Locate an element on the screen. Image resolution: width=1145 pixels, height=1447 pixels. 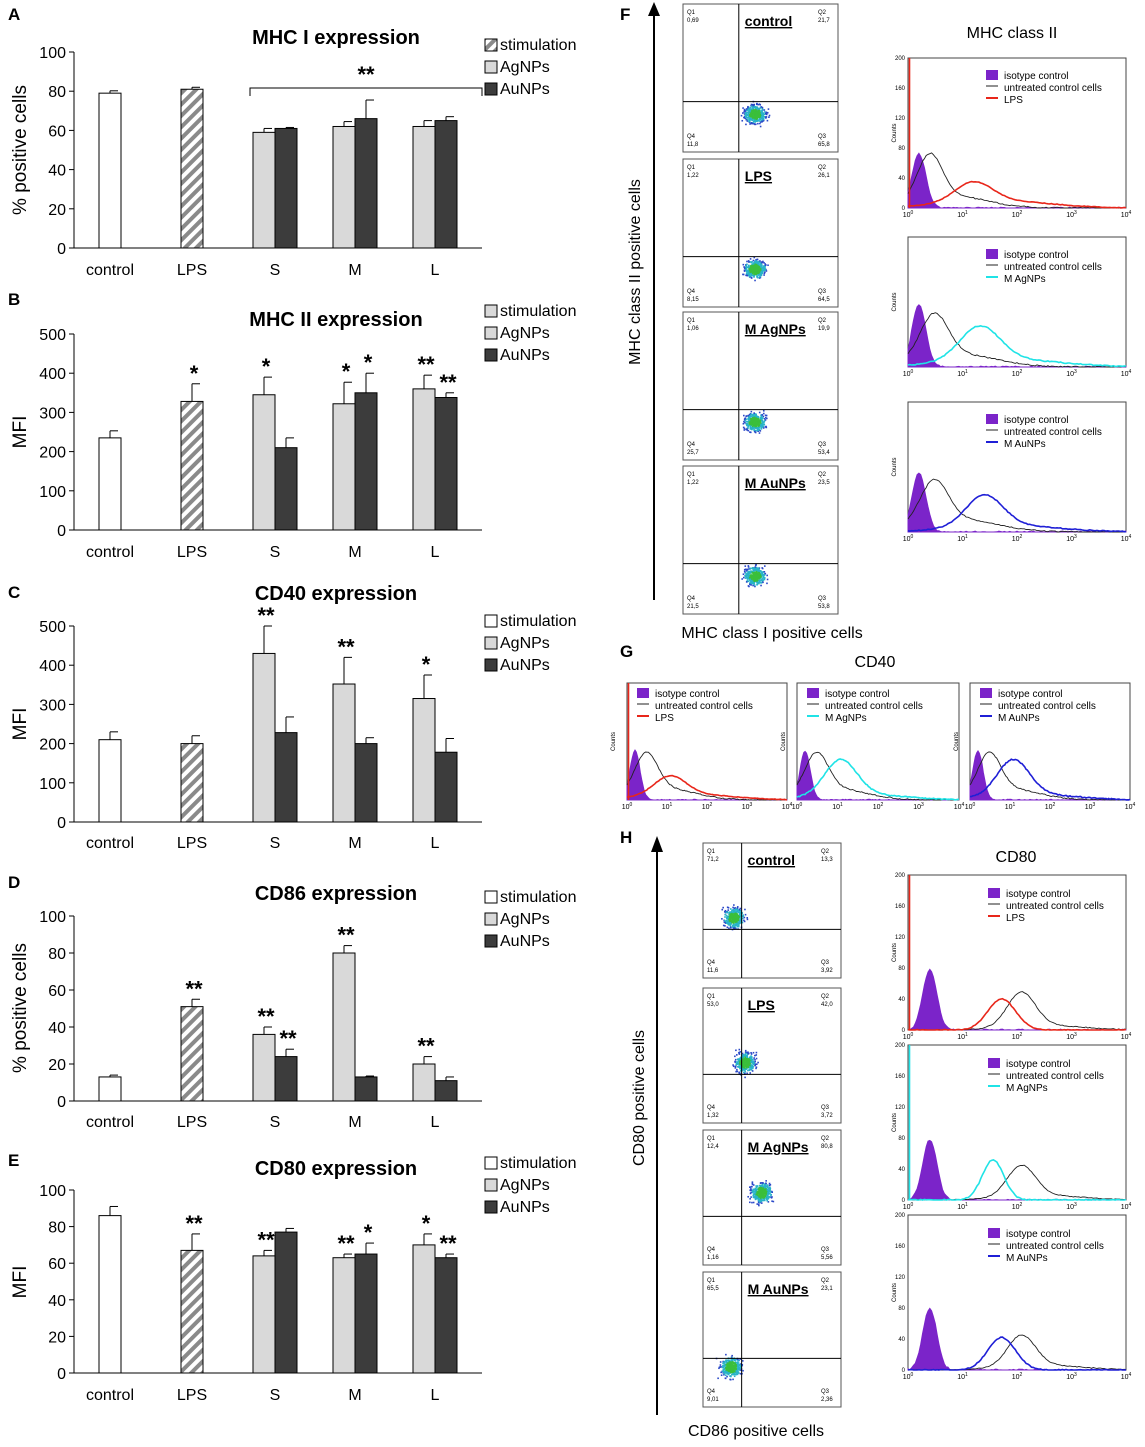
quadrant-value: 65,5 is located at coordinates (713, 1289).